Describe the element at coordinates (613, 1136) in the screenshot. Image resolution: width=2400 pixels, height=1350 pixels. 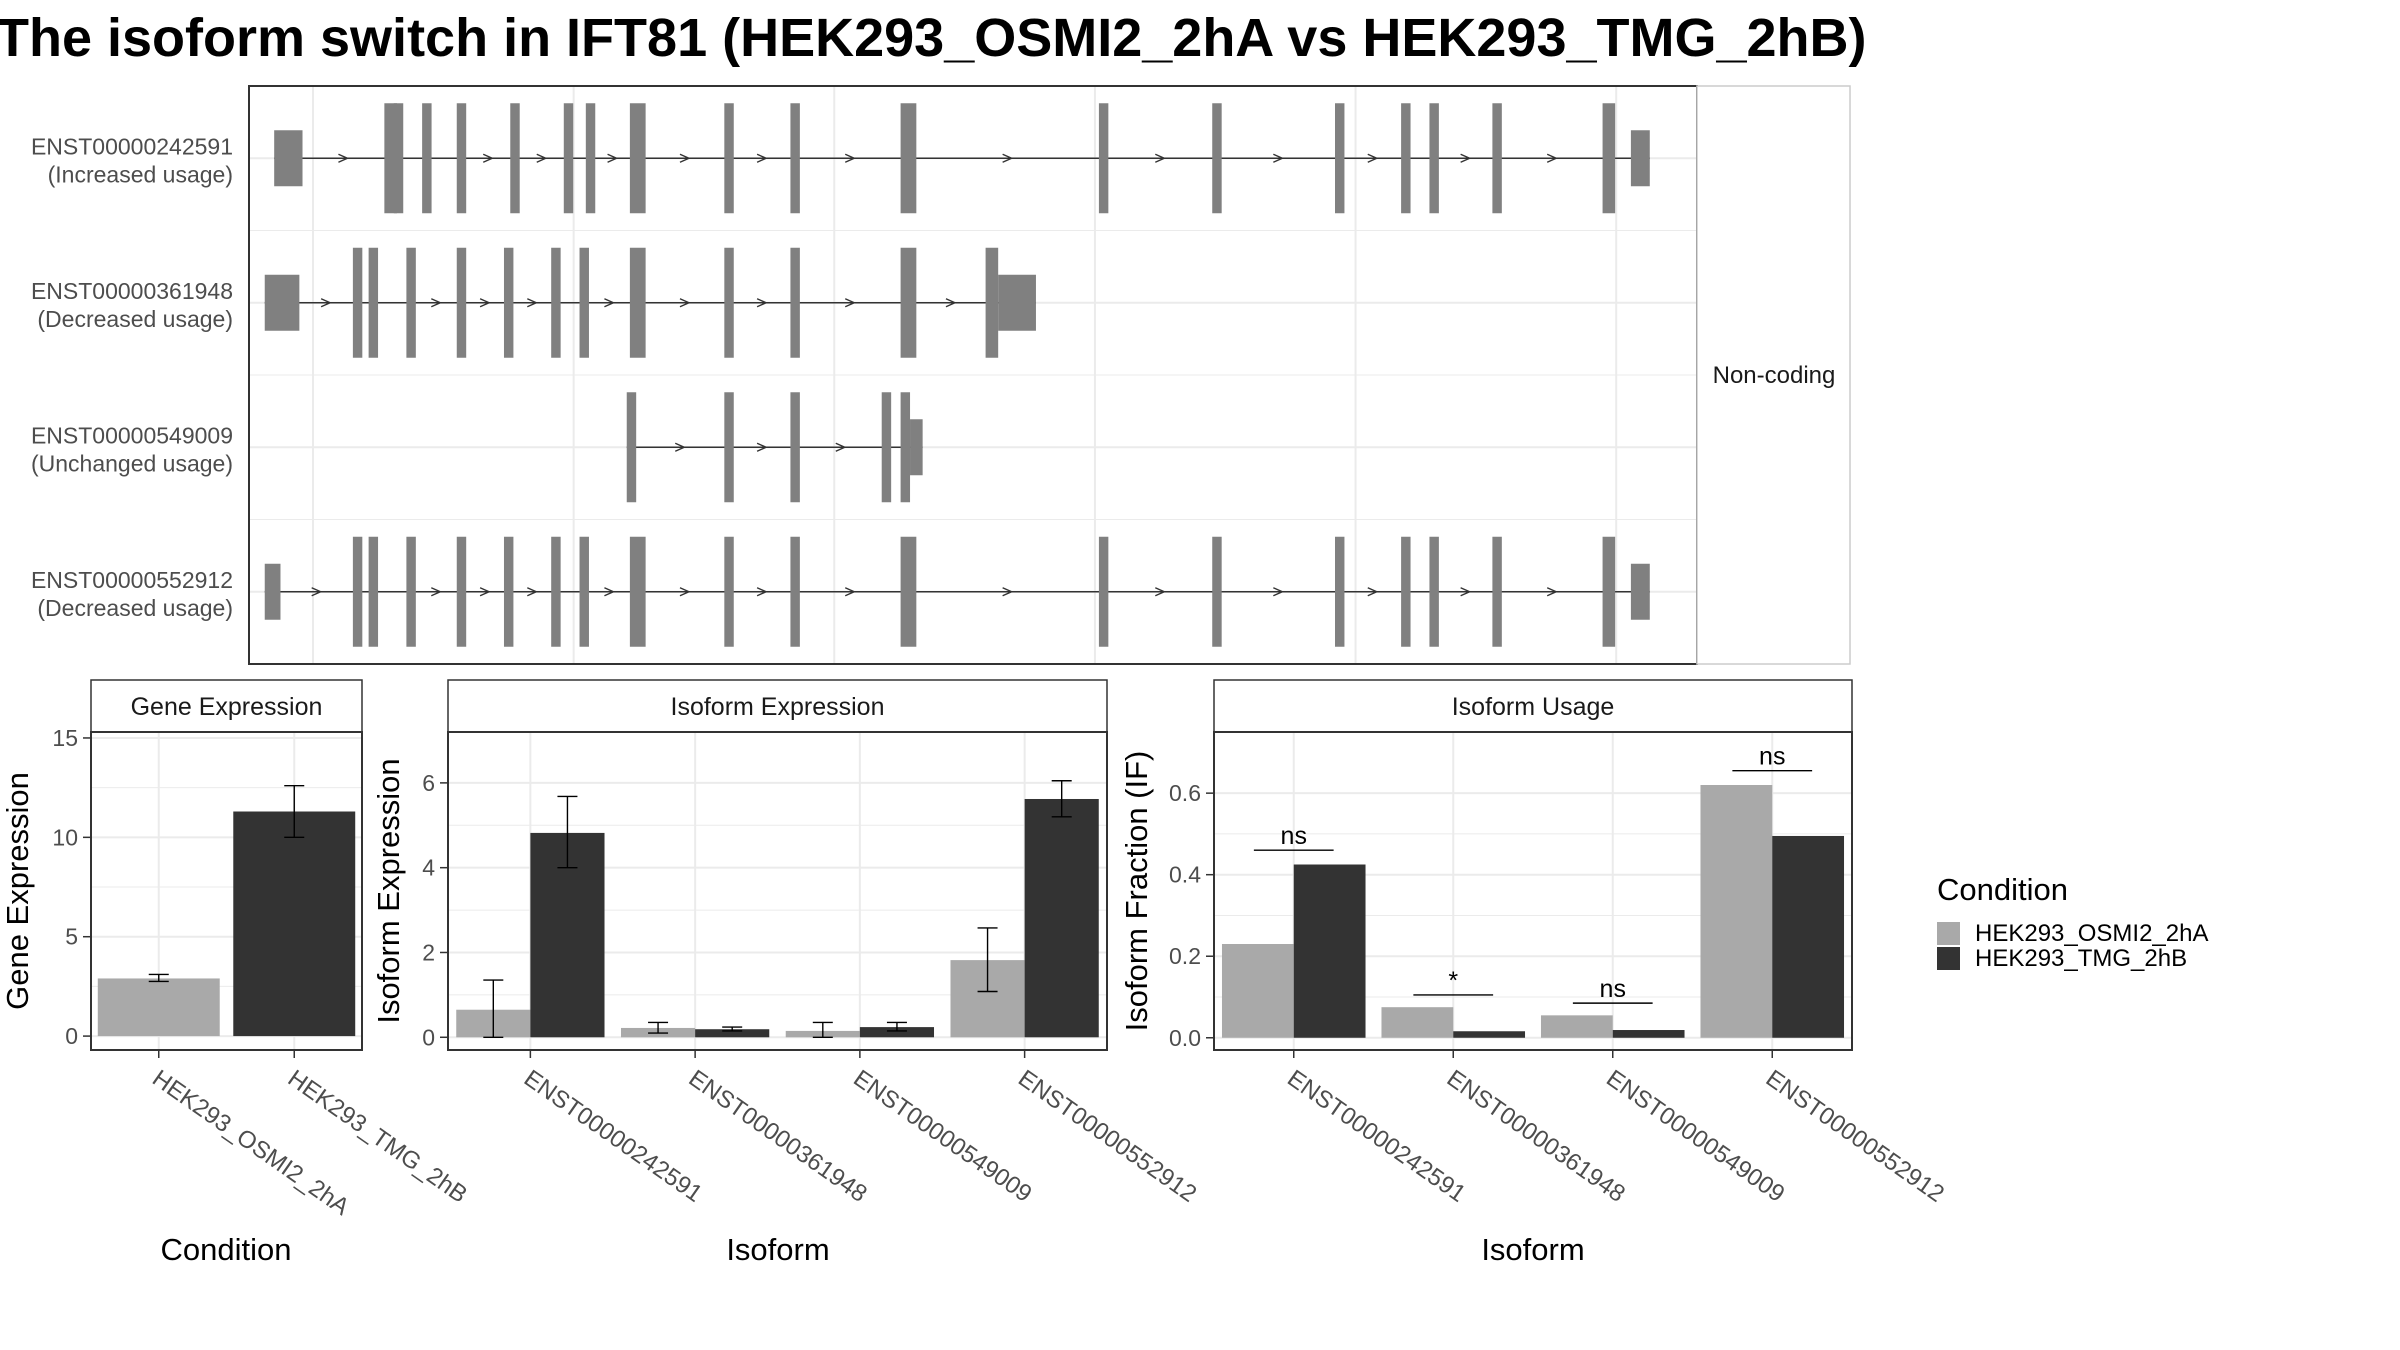
I see `x-tick-label: ENST00000242591` at that location.